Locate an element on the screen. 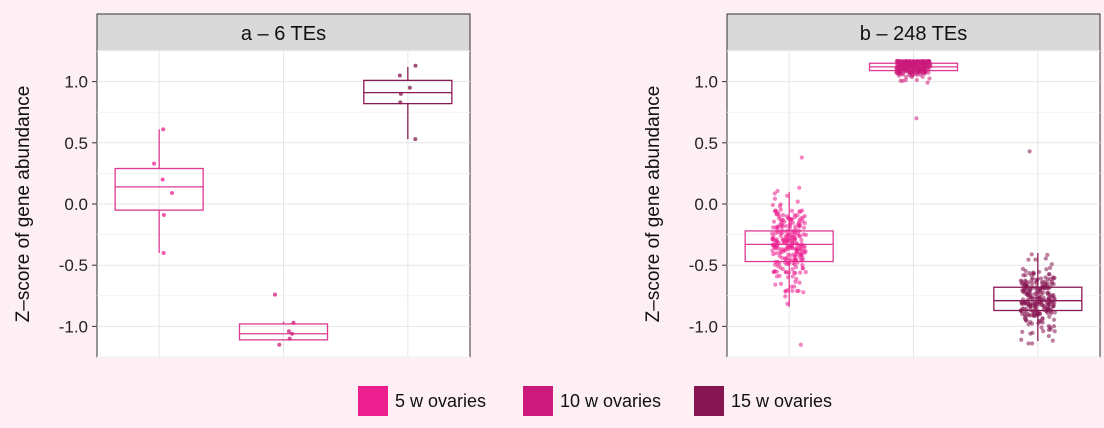  y-tick-label: 0.0 is located at coordinates (76, 204).